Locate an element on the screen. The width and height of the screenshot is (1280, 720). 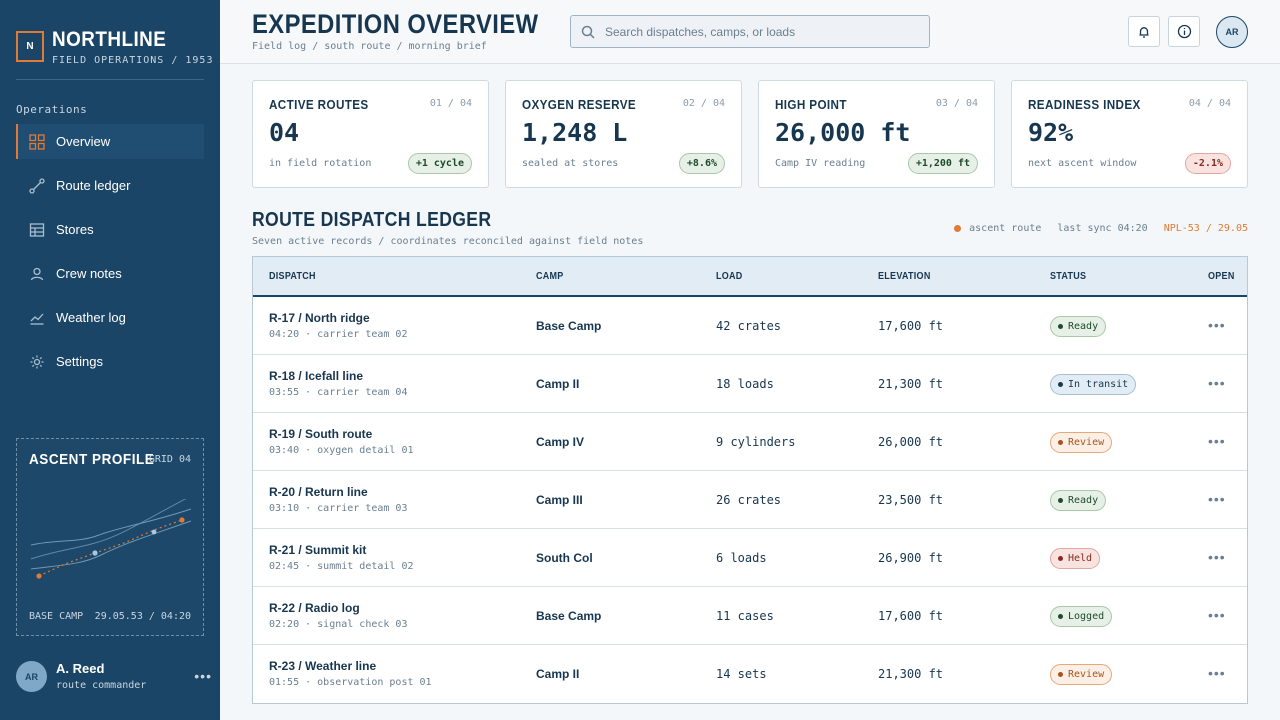
sidebar-item-weather-log: Weather log is located at coordinates (110, 317).